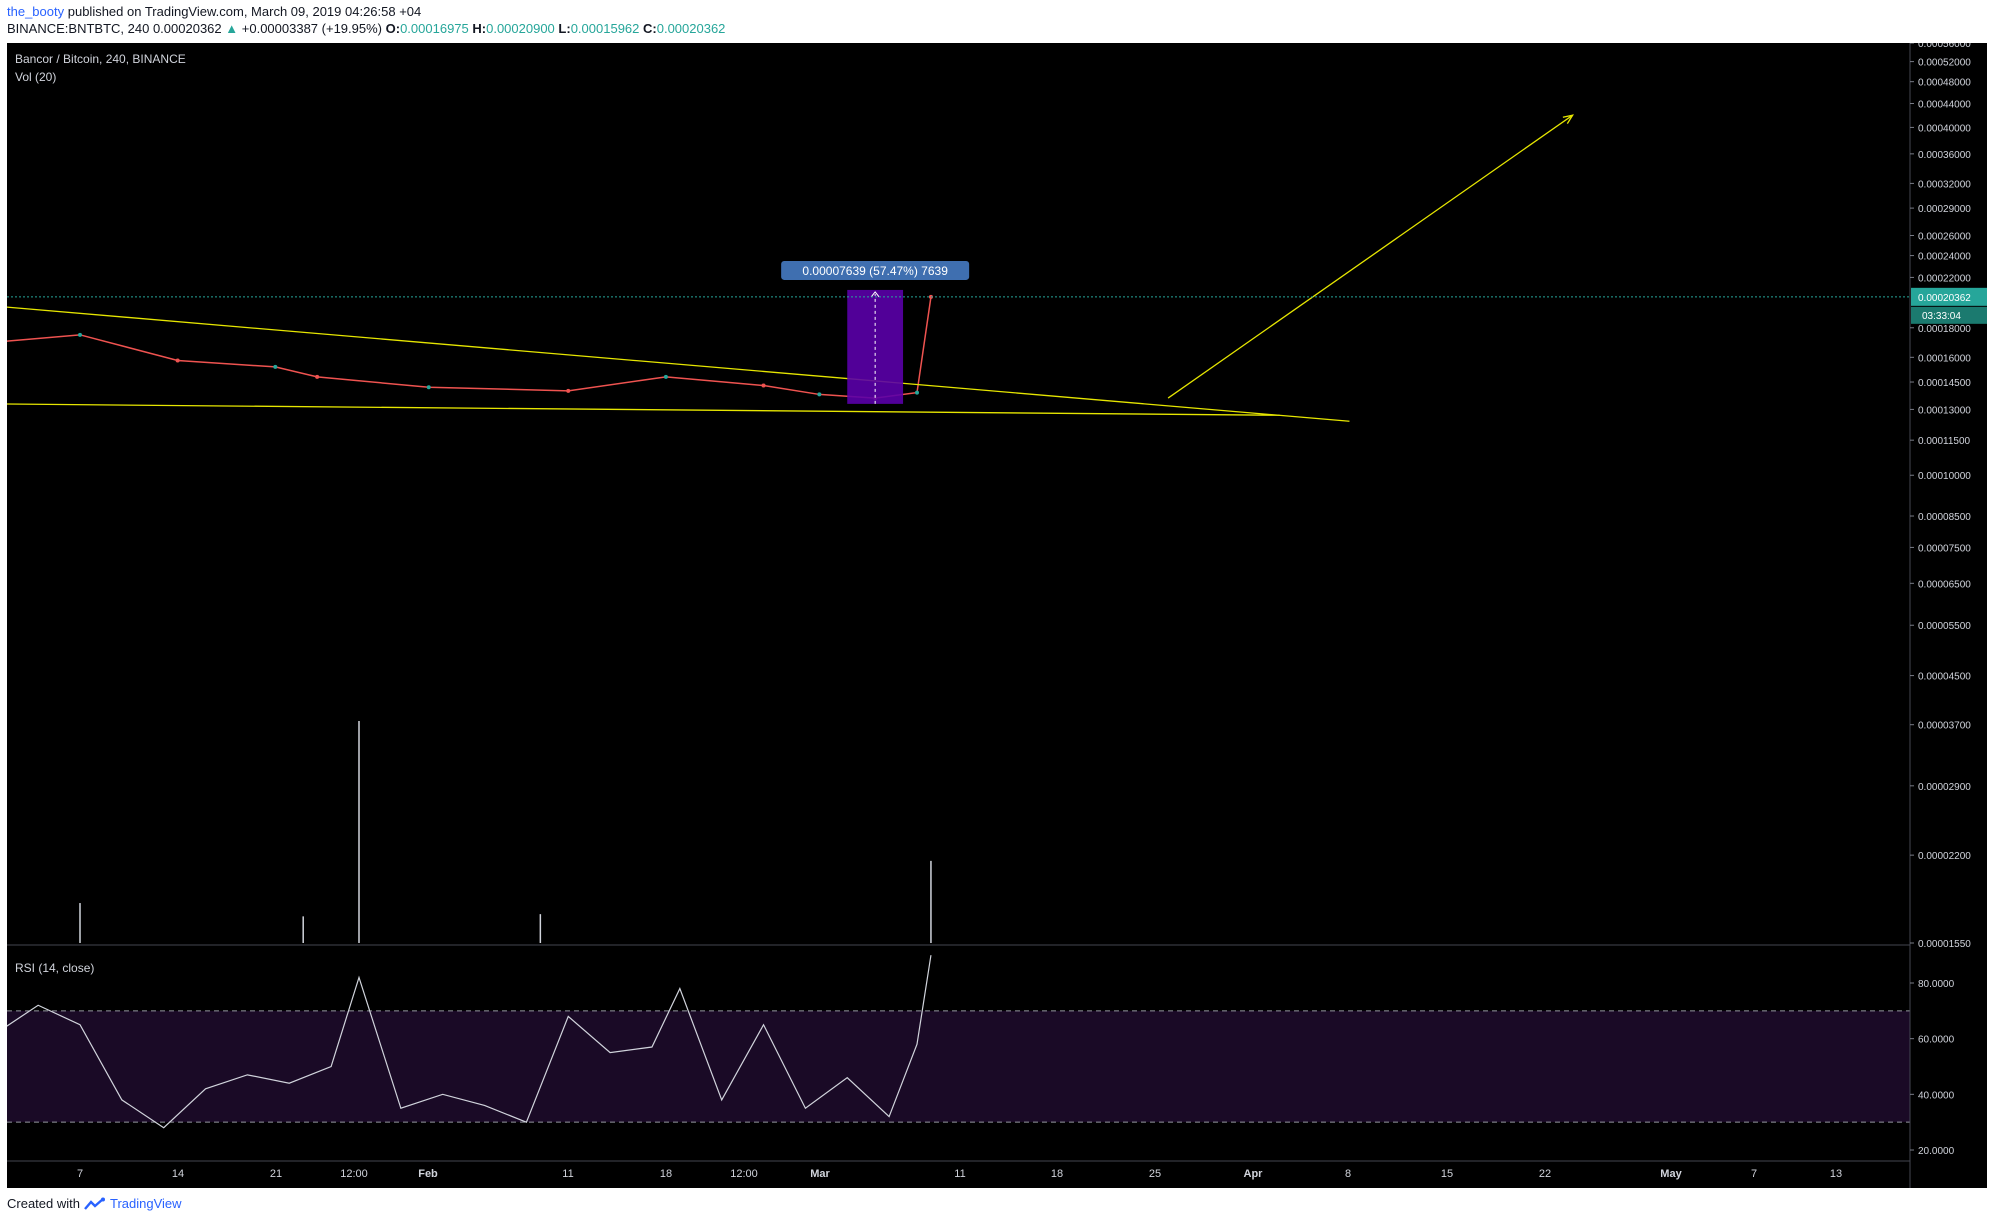 This screenshot has width=1993, height=1222. Describe the element at coordinates (100, 59) in the screenshot. I see `pane-title: Bancor / Bitcoin, 240, BINANCE` at that location.